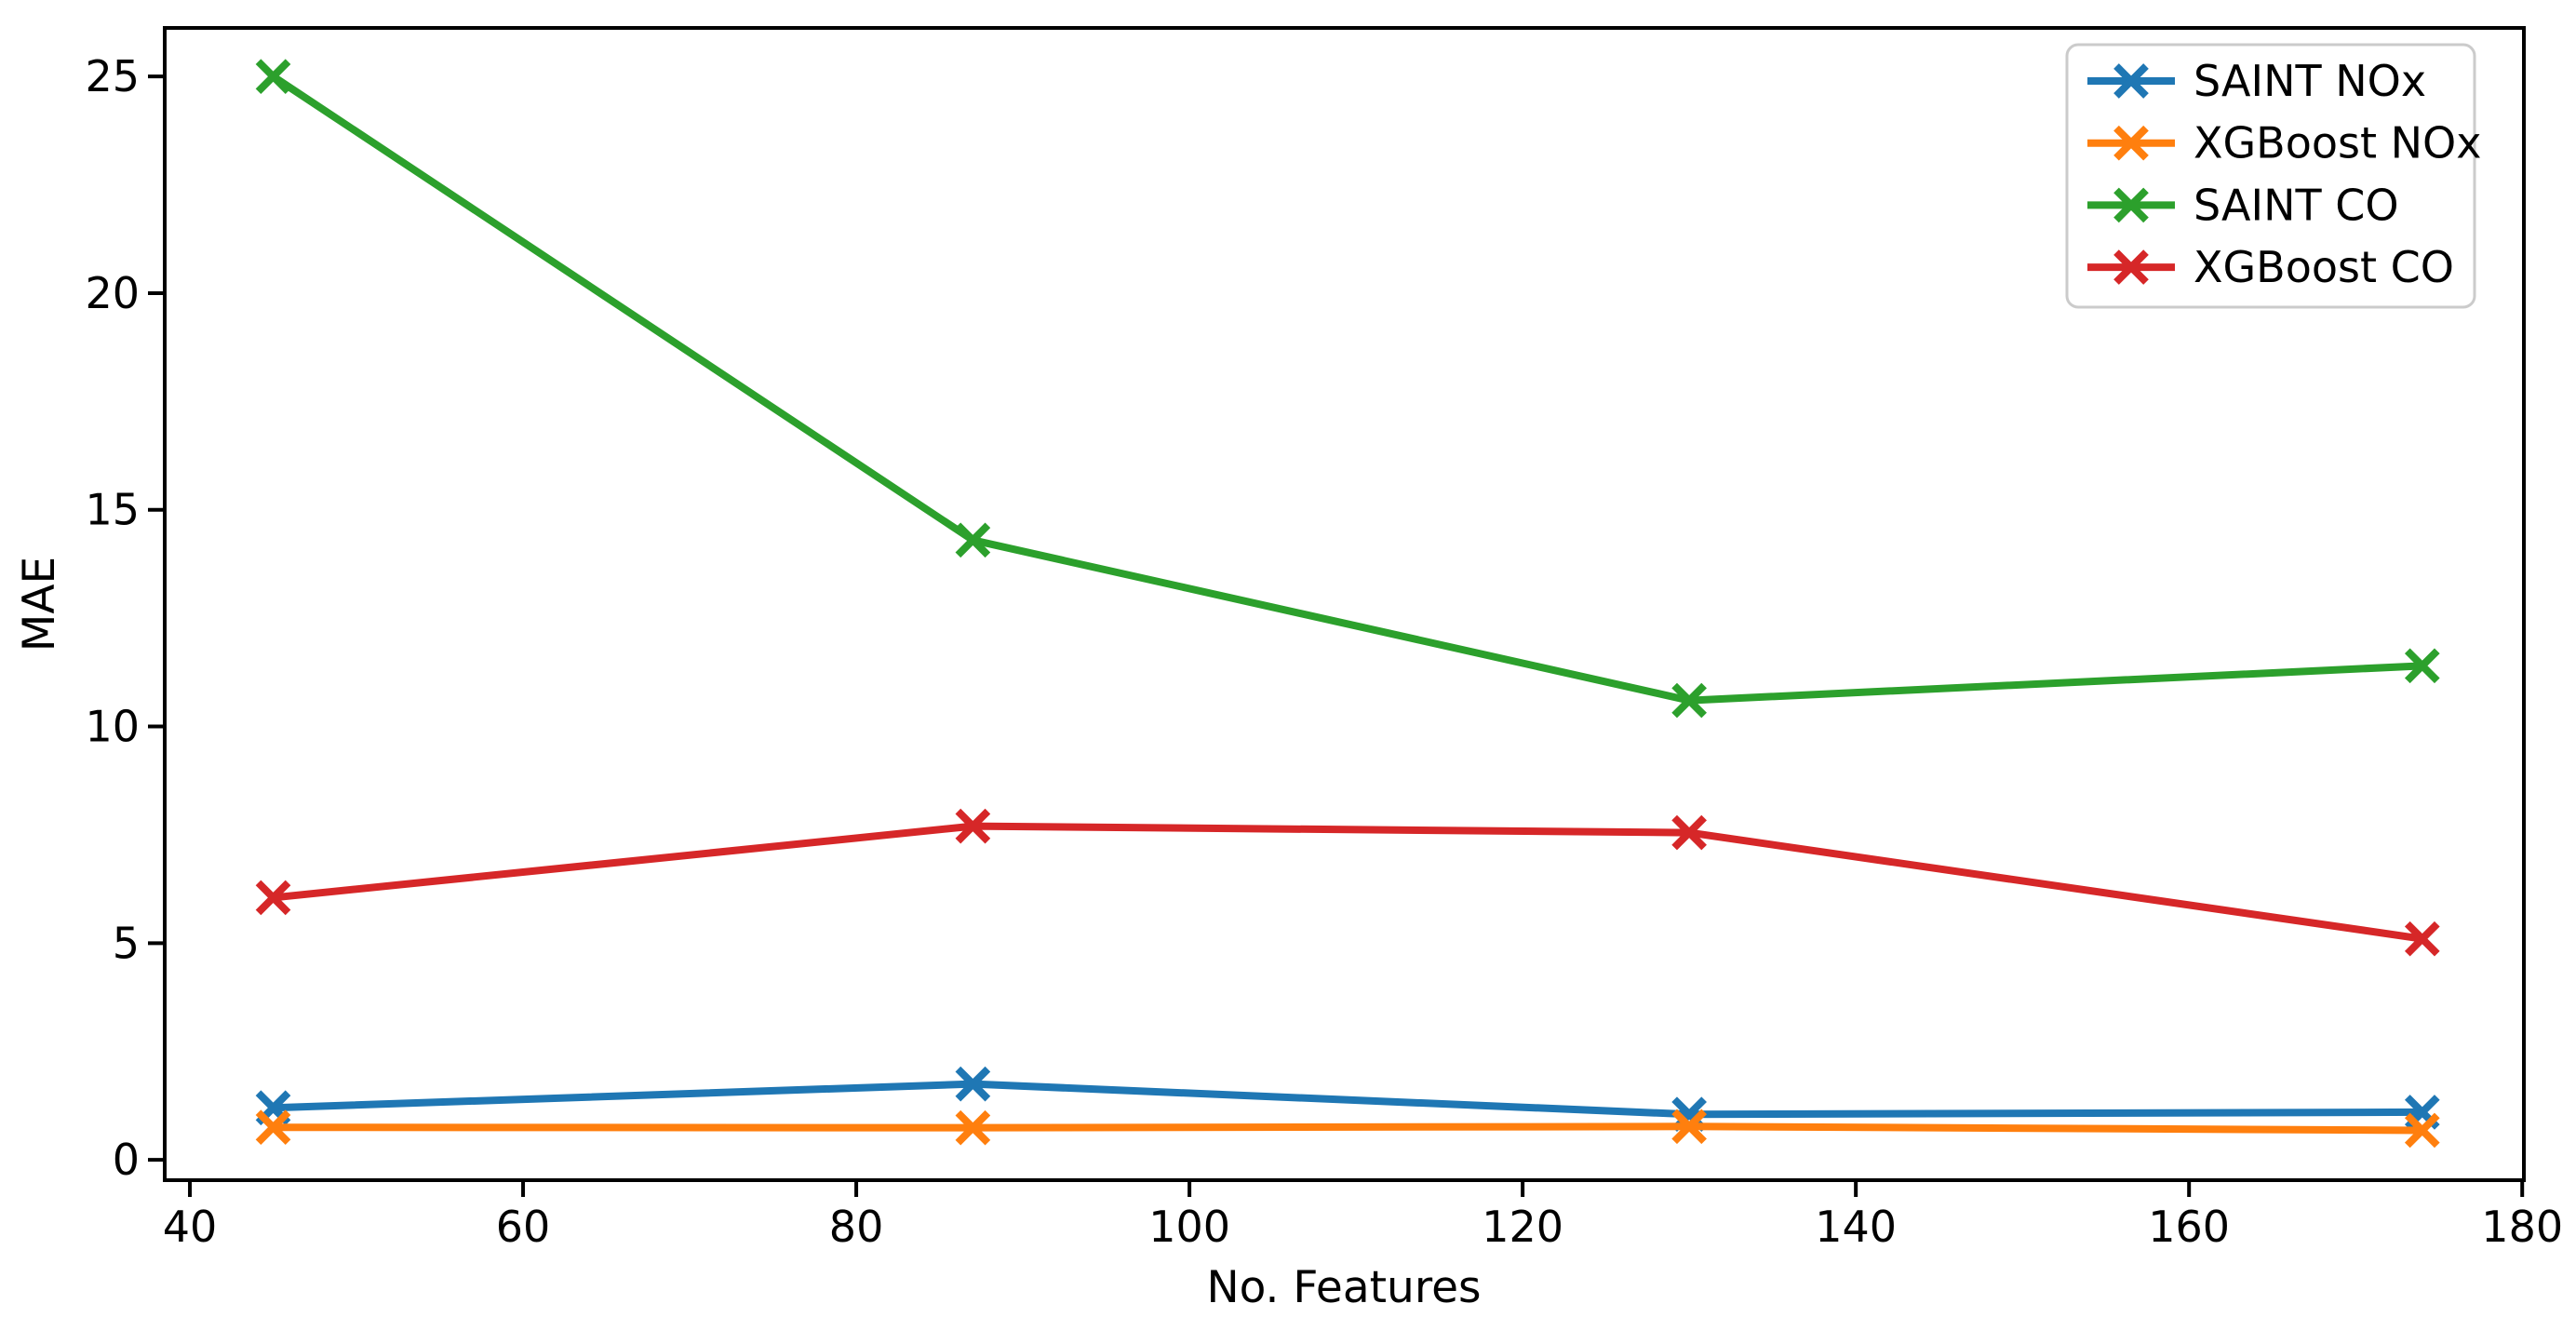 Image resolution: width=2576 pixels, height=1317 pixels. Describe the element at coordinates (126, 1160) in the screenshot. I see `y-tick-label: 0` at that location.